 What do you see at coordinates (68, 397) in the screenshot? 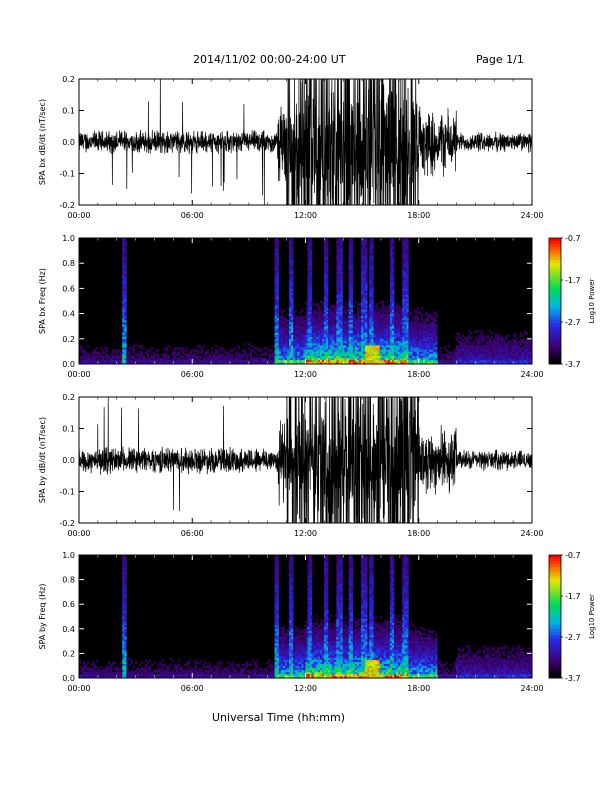
I see `y-tick-label: 0.2` at bounding box center [68, 397].